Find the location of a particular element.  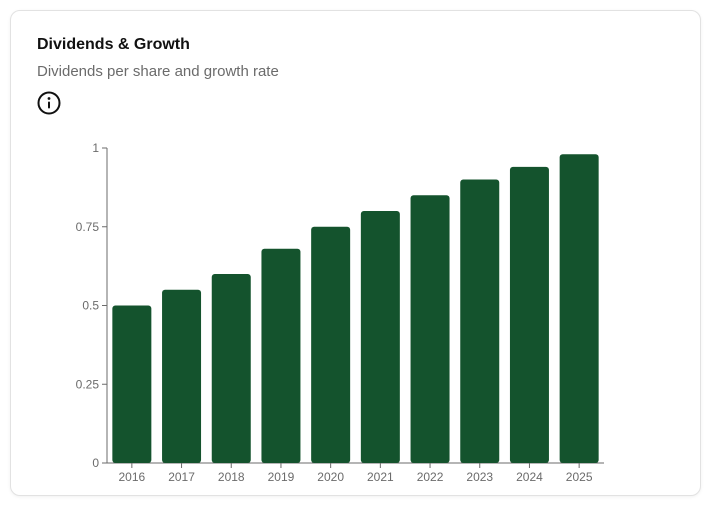

y-tick-label: 0 is located at coordinates (95, 463).